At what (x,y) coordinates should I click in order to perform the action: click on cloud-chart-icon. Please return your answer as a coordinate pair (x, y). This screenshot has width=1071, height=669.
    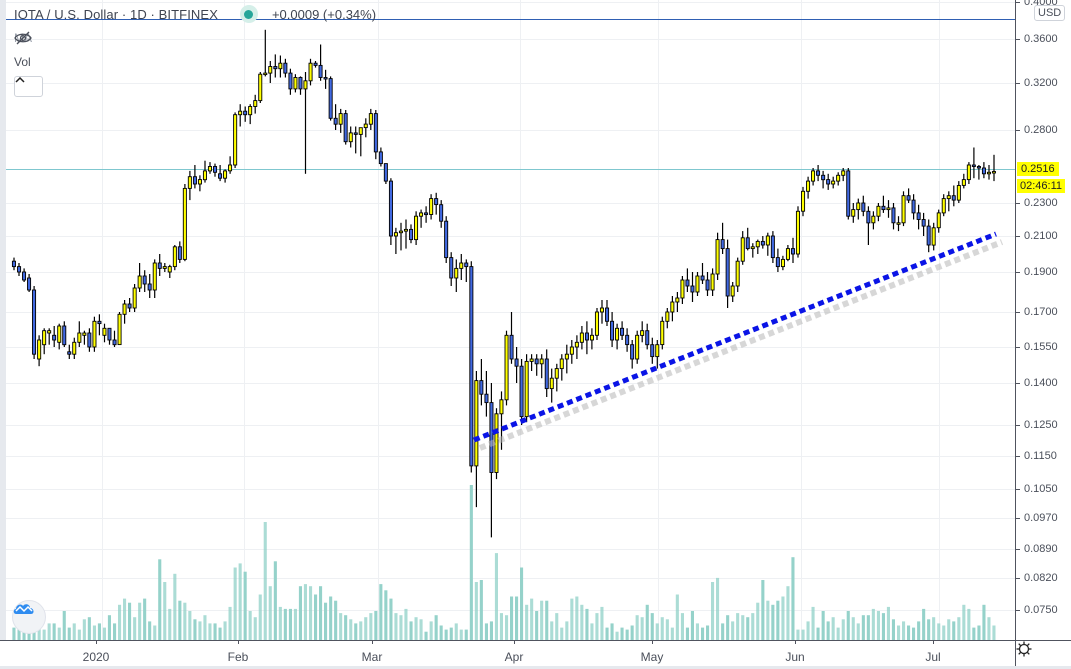
    Looking at the image, I should click on (23, 609).